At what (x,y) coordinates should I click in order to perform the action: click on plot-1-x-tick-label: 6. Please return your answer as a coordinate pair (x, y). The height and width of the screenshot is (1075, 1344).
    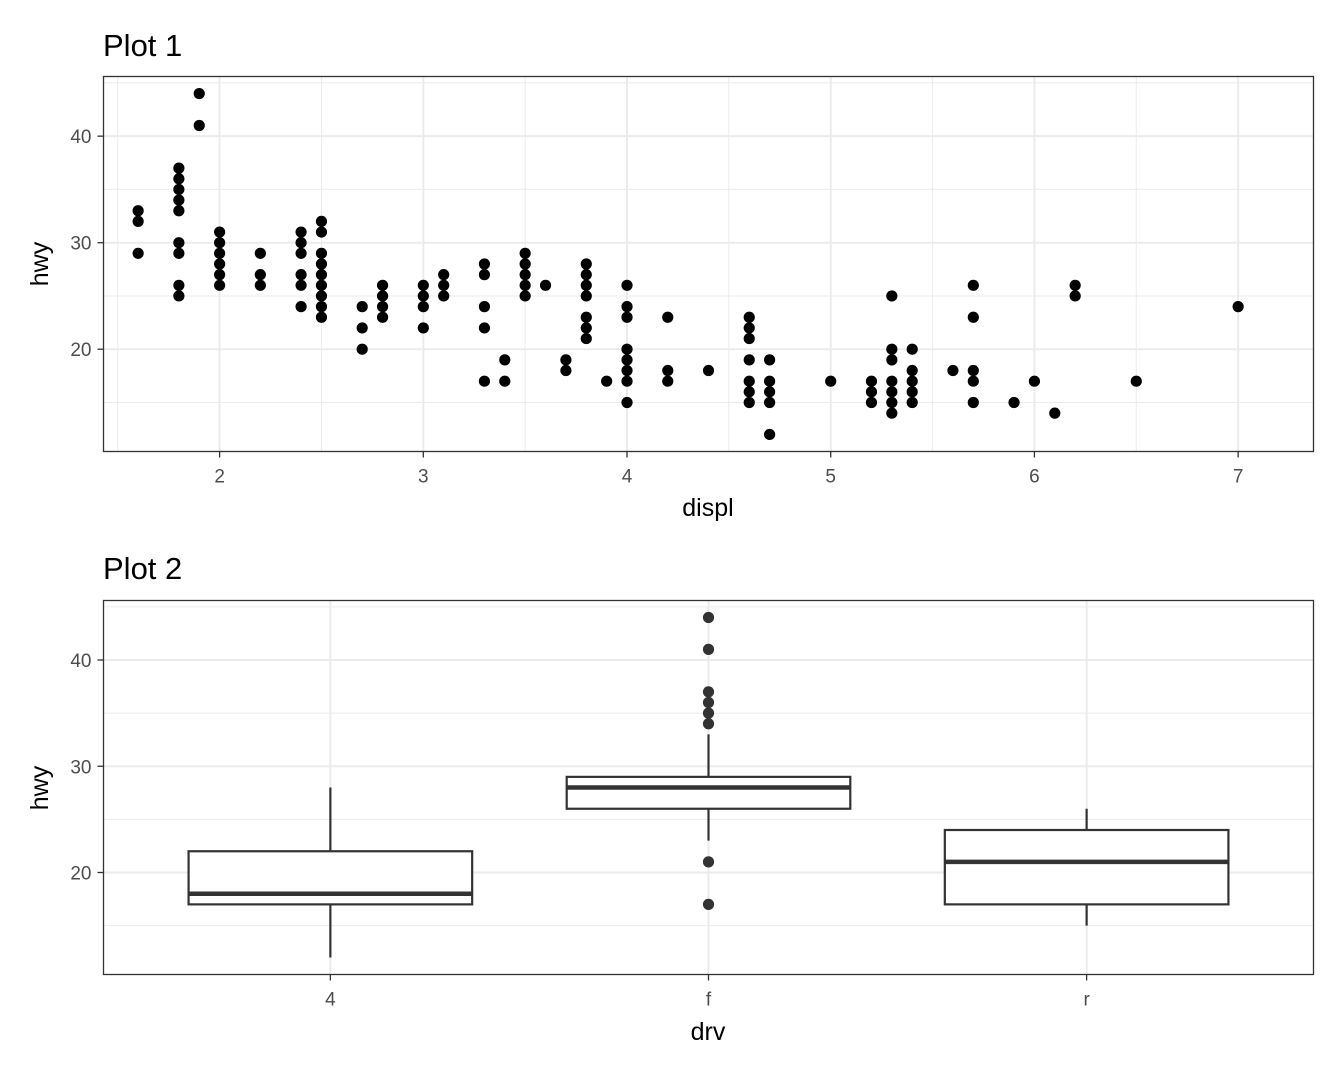
    Looking at the image, I should click on (1034, 477).